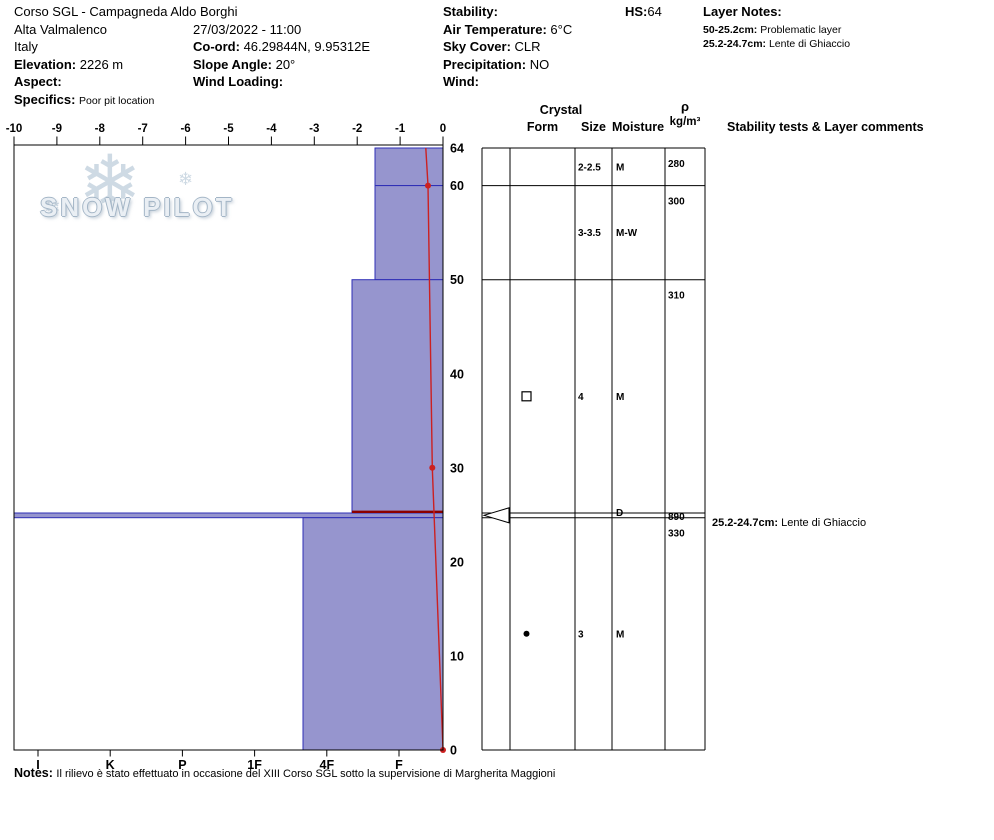 The height and width of the screenshot is (840, 994). I want to click on pit-title-text: Corso SGL - Campagneda Aldo Borghi, so click(126, 11).